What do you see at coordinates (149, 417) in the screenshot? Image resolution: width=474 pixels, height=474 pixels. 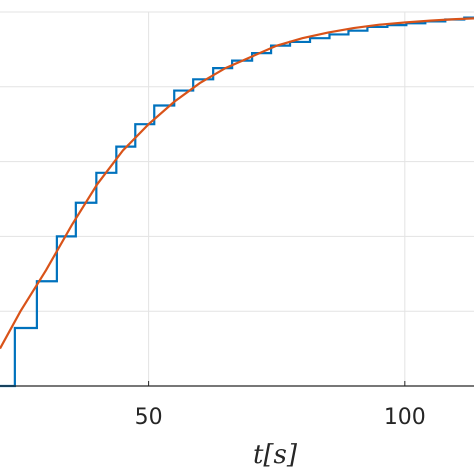 I see `x-tick-label: 50` at bounding box center [149, 417].